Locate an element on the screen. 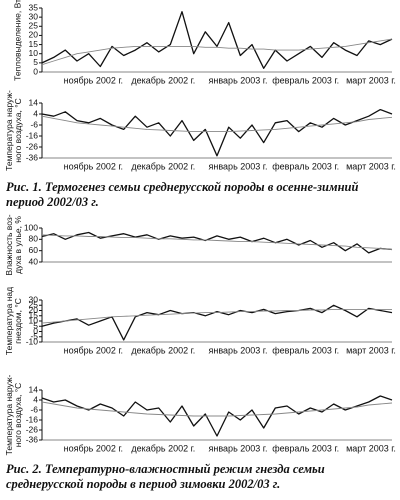 The width and height of the screenshot is (400, 500). y-axis-label: духа в улье, % is located at coordinates (18, 245).